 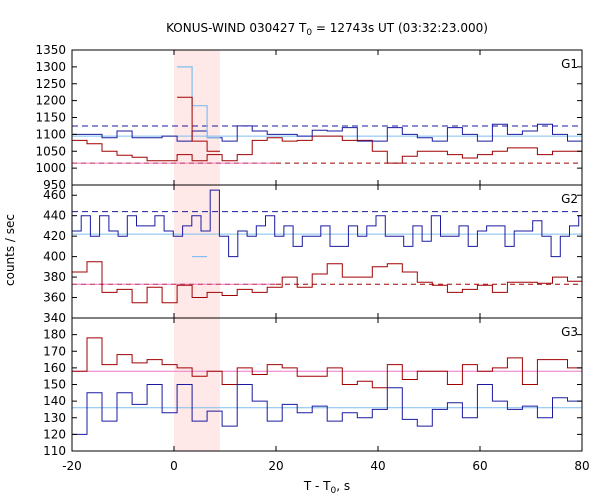 I want to click on panel-2-ytick-label: 420, so click(x=54, y=236).